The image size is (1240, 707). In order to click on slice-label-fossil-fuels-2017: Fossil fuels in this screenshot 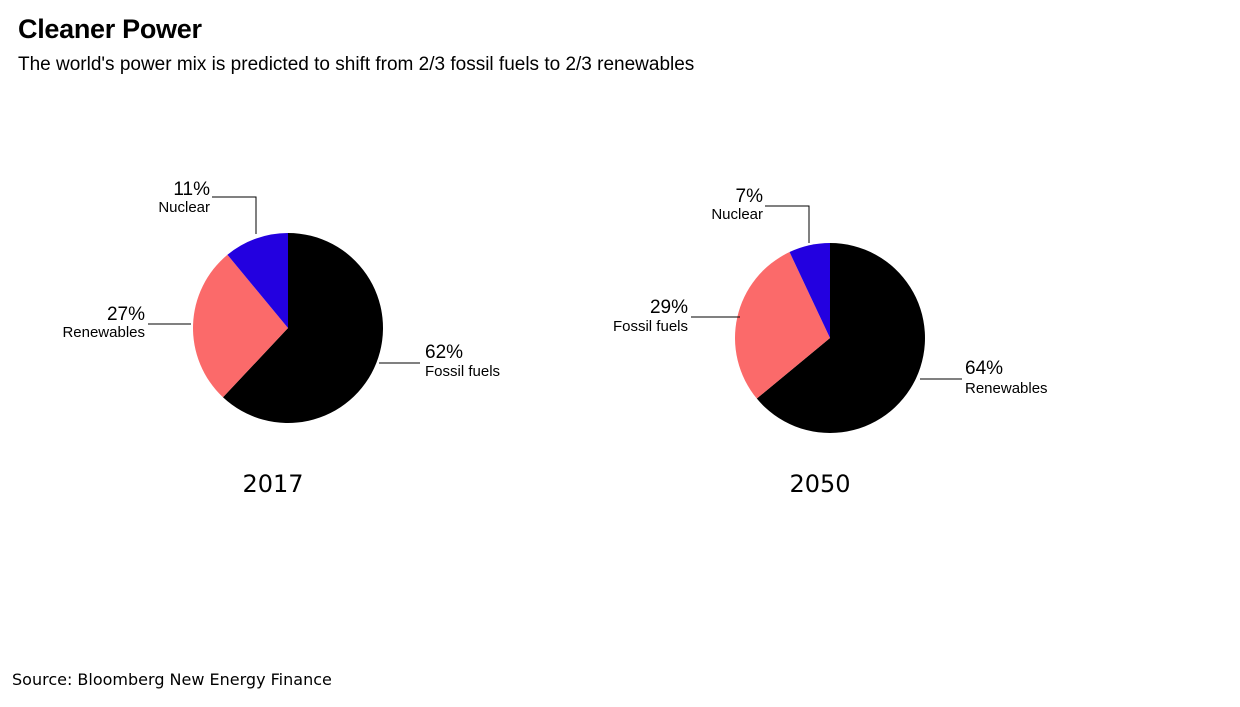, I will do `click(462, 371)`.